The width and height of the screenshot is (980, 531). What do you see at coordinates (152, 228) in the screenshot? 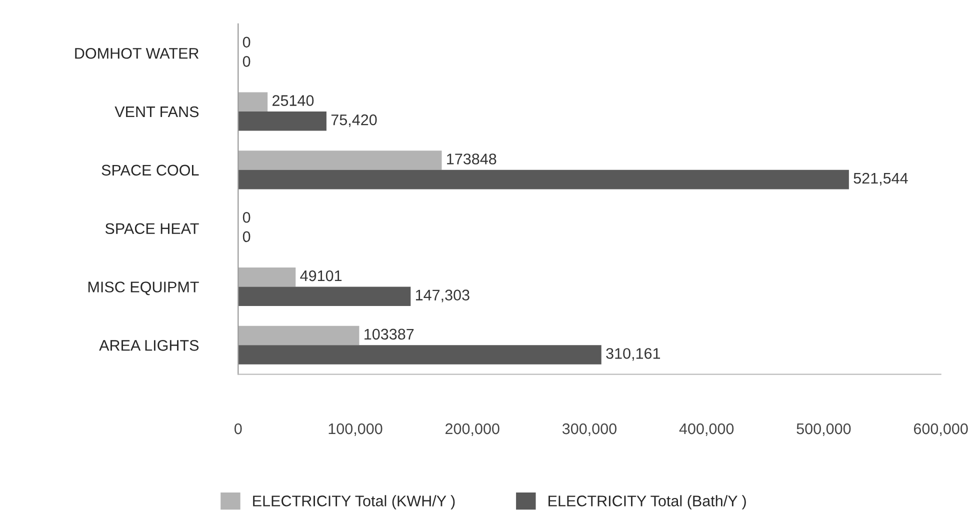
I see `y-tick-label: SPACE HEAT` at bounding box center [152, 228].